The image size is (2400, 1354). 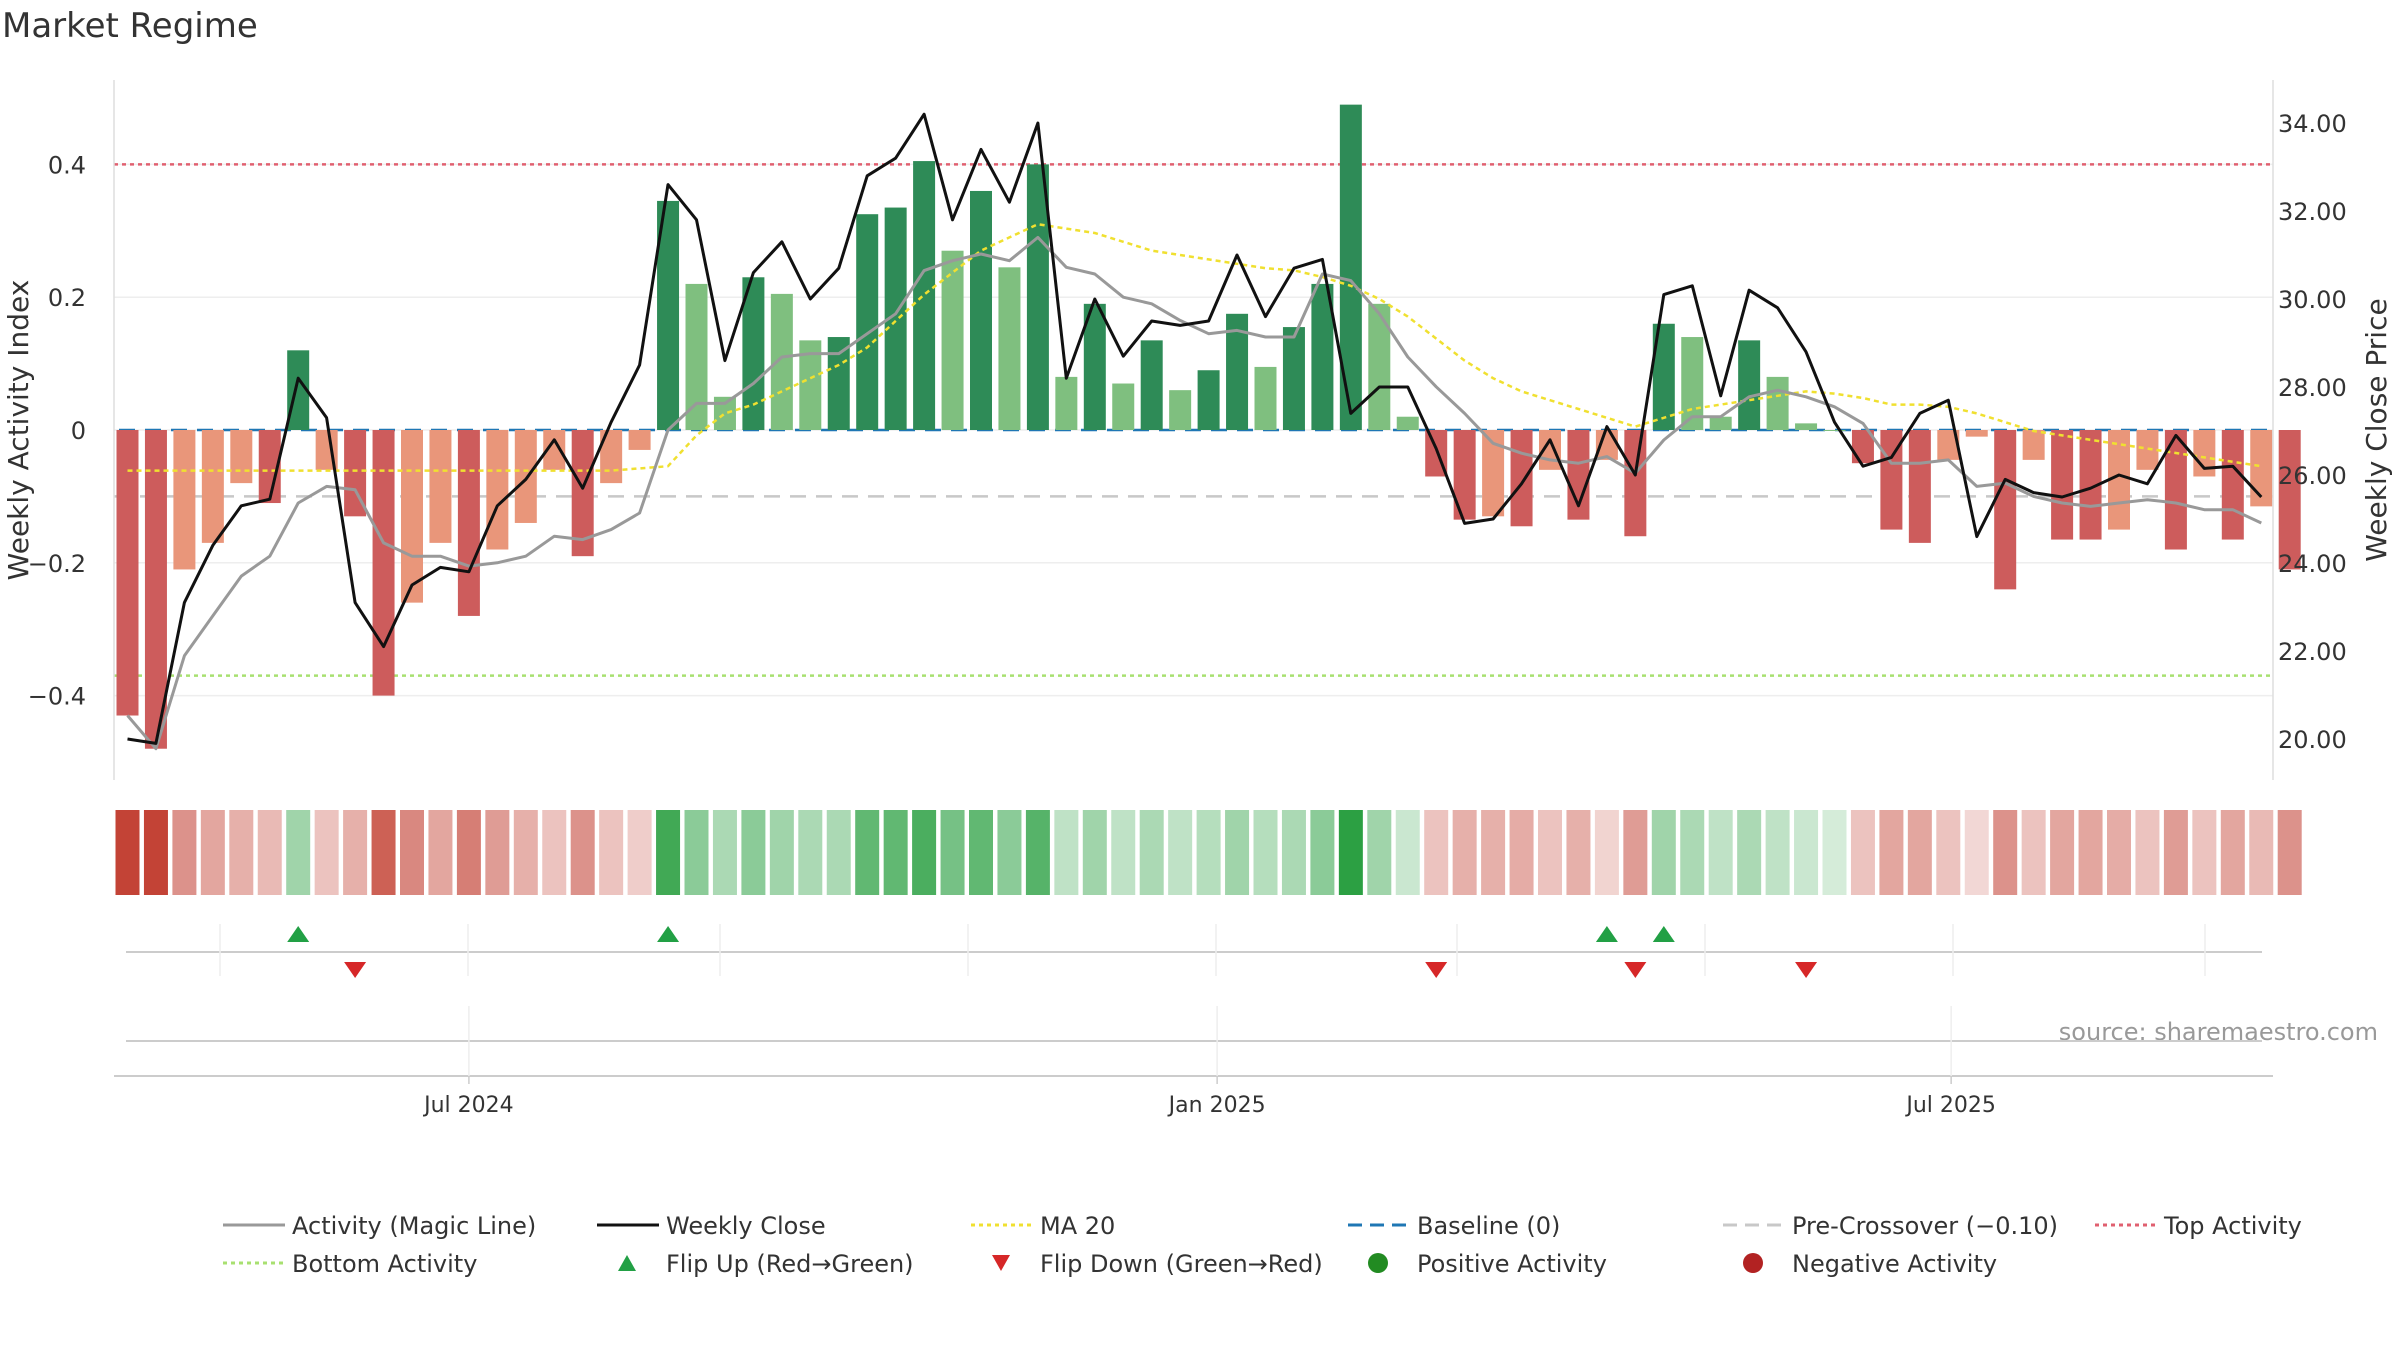 I want to click on y-tick-label: 0, so click(x=78, y=431).